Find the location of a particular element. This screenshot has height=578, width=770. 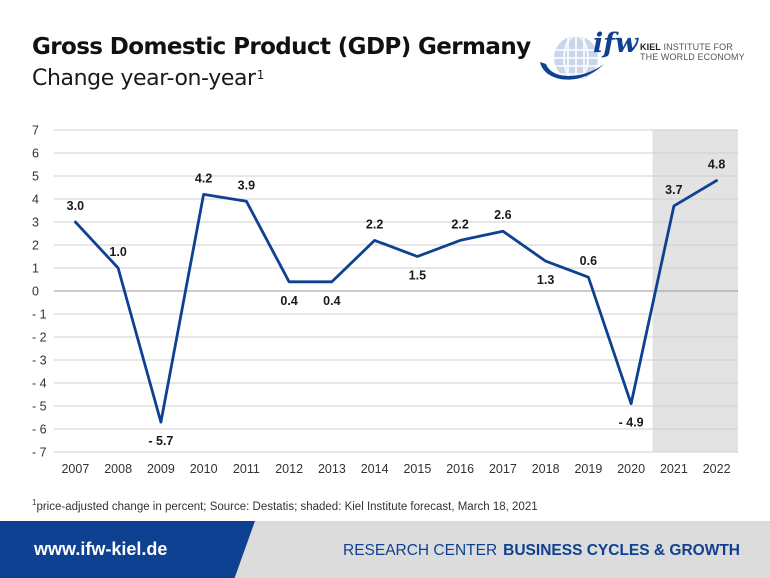

research-center-label: RESEARCH CENTER BUSINESS CYCLES & GROWTH is located at coordinates (541, 551).